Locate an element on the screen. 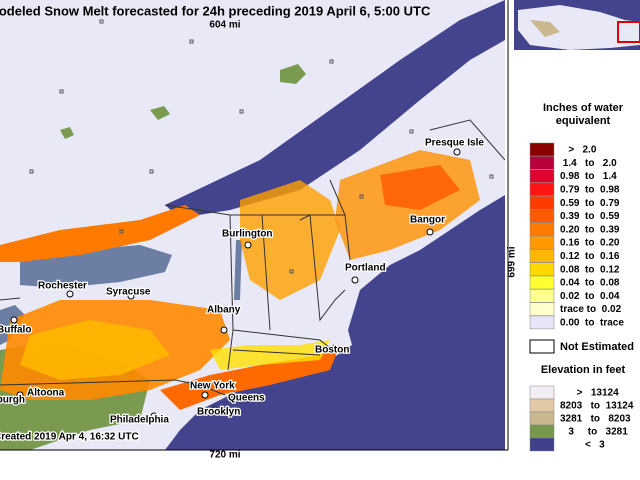 Image resolution: width=640 pixels, height=480 pixels. legend-label: 0.00 to trace is located at coordinates (592, 323).